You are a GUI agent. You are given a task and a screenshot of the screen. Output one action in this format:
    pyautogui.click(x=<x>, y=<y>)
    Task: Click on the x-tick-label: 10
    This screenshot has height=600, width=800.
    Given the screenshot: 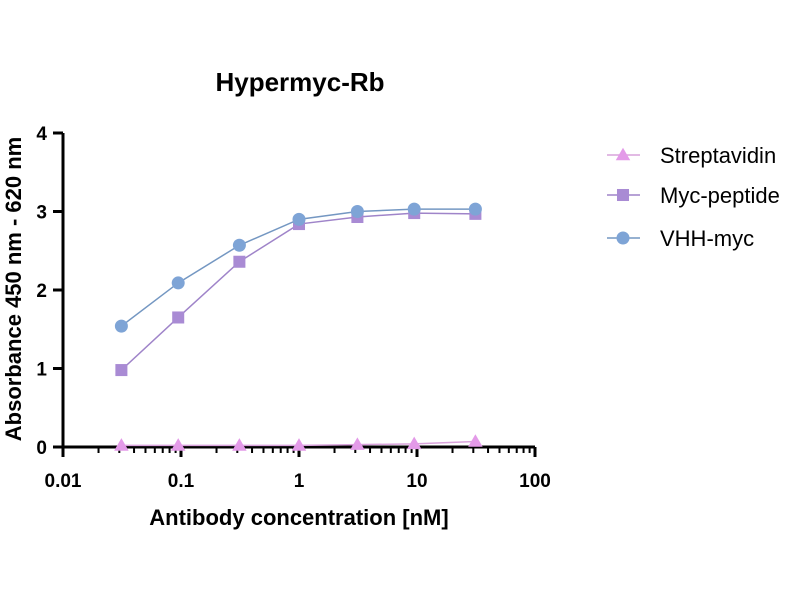 What is the action you would take?
    pyautogui.click(x=416, y=481)
    